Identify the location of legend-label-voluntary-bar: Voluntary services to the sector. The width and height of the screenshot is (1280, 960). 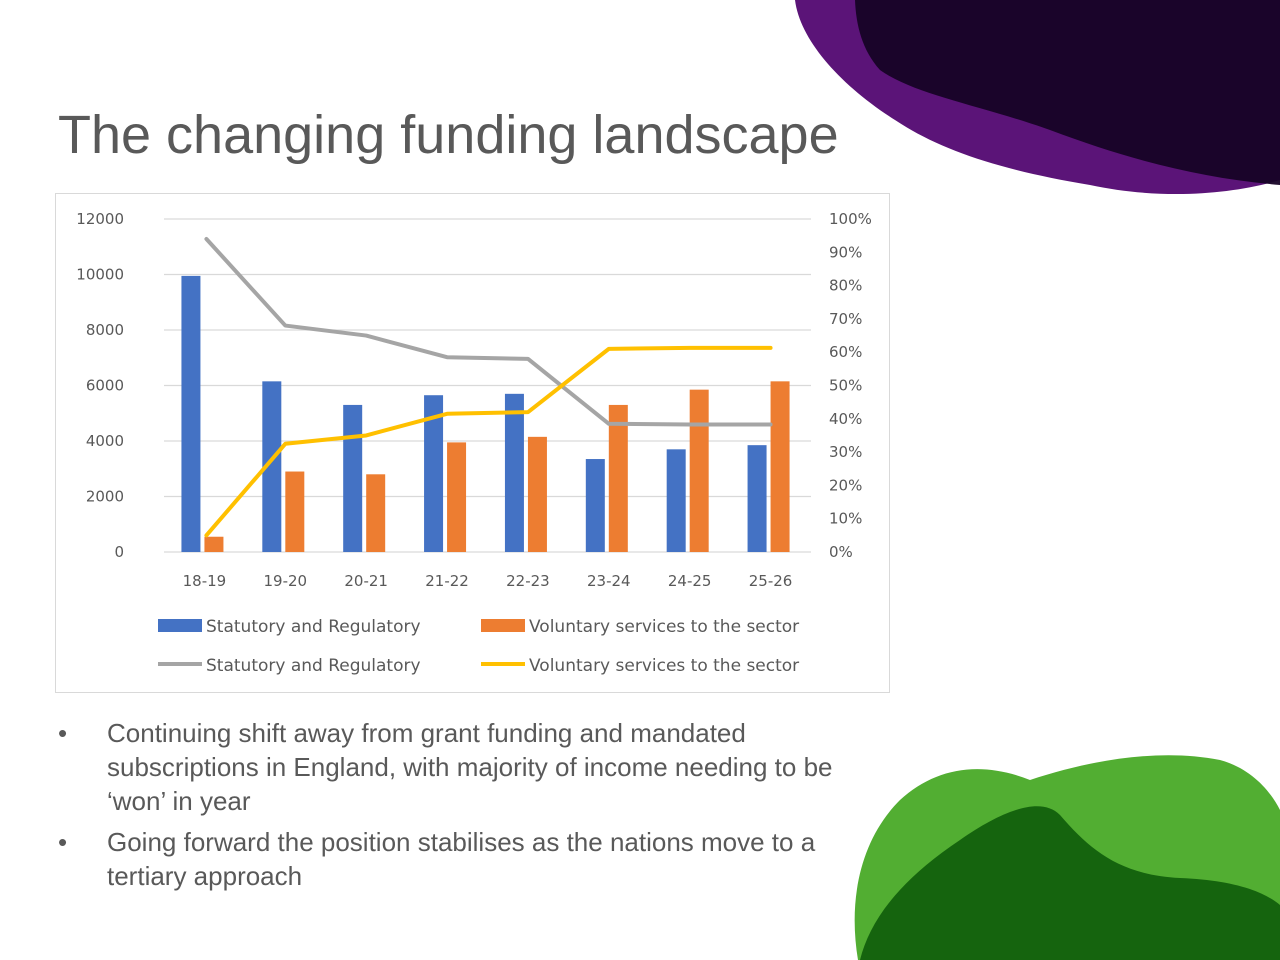
(664, 627).